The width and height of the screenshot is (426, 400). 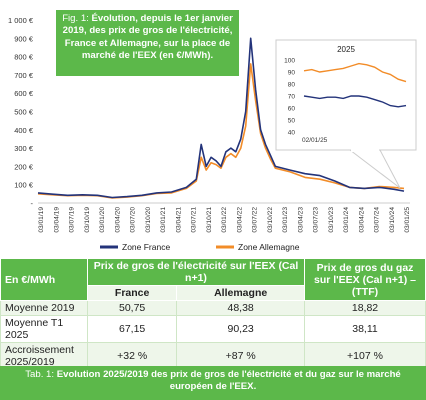 I want to click on x-tick-label: 03/04/19, so click(x=56, y=220).